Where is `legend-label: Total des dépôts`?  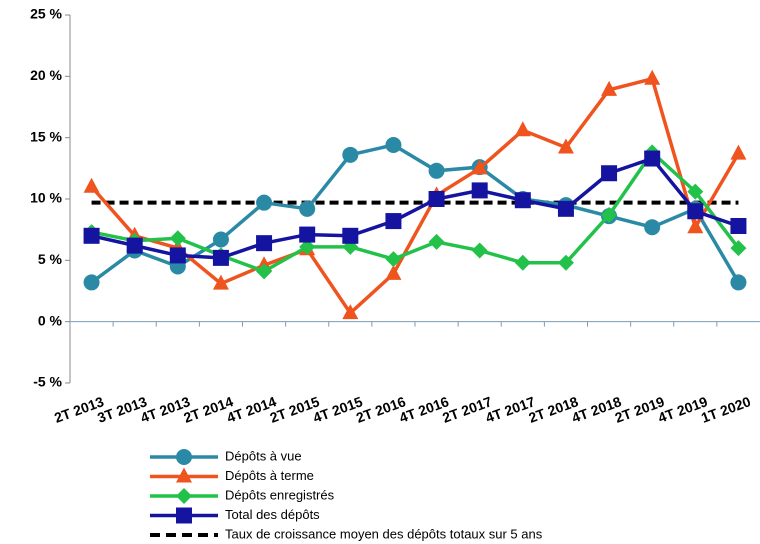
legend-label: Total des dépôts is located at coordinates (272, 514).